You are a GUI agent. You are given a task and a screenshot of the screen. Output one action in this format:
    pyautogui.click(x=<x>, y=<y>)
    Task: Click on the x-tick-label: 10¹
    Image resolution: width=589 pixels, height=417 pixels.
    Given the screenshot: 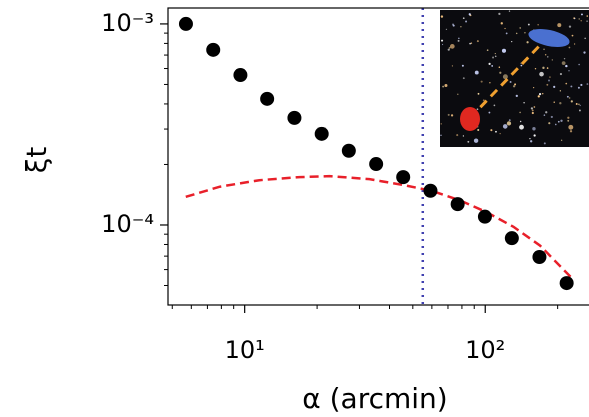 What is the action you would take?
    pyautogui.click(x=245, y=350)
    